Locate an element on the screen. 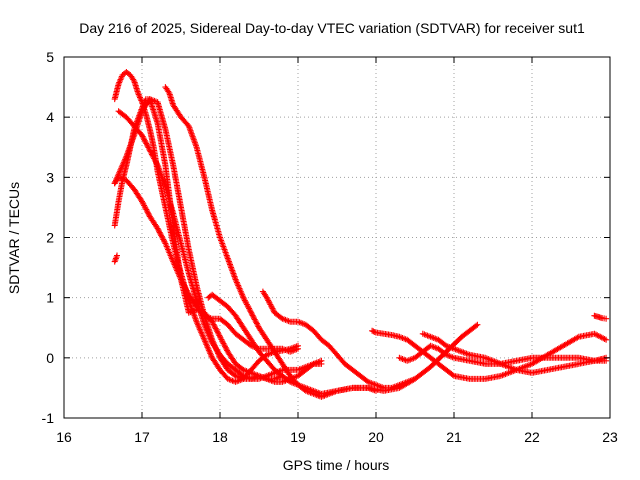 This screenshot has width=640, height=480. x-tick-label: 17 is located at coordinates (142, 437).